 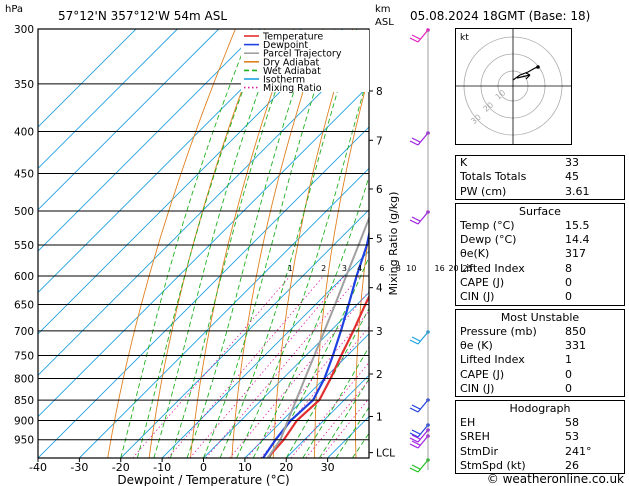 What do you see at coordinates (379, 141) in the screenshot?
I see `km-tick-label: 7` at bounding box center [379, 141].